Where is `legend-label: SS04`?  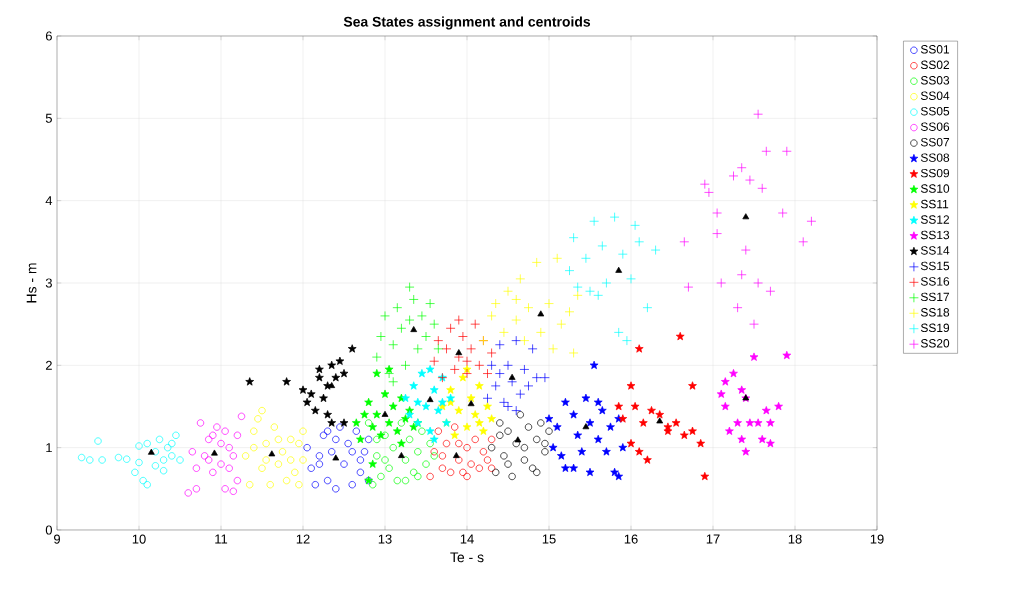
legend-label: SS04 is located at coordinates (935, 95).